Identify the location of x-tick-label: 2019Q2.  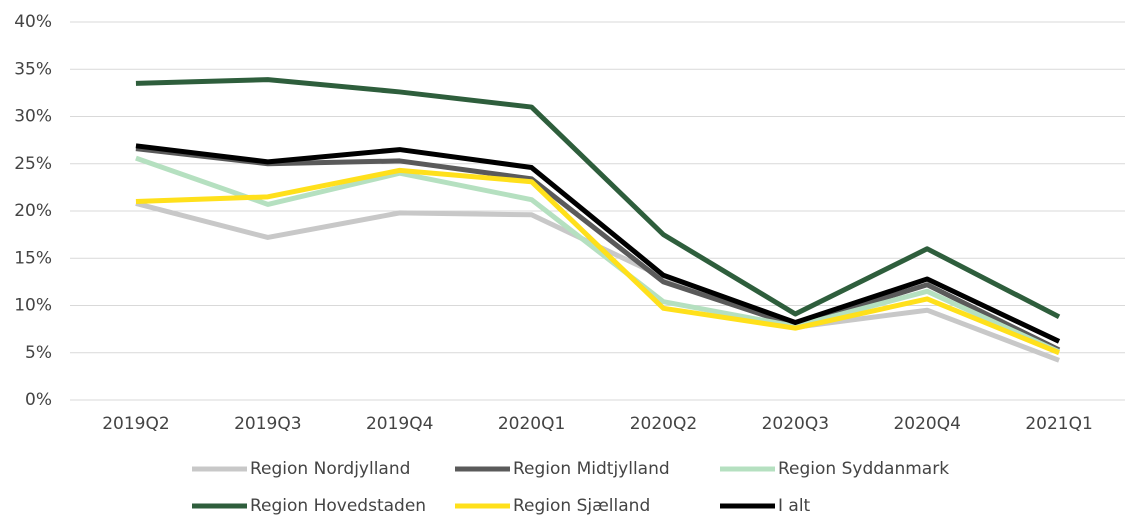
(135, 424).